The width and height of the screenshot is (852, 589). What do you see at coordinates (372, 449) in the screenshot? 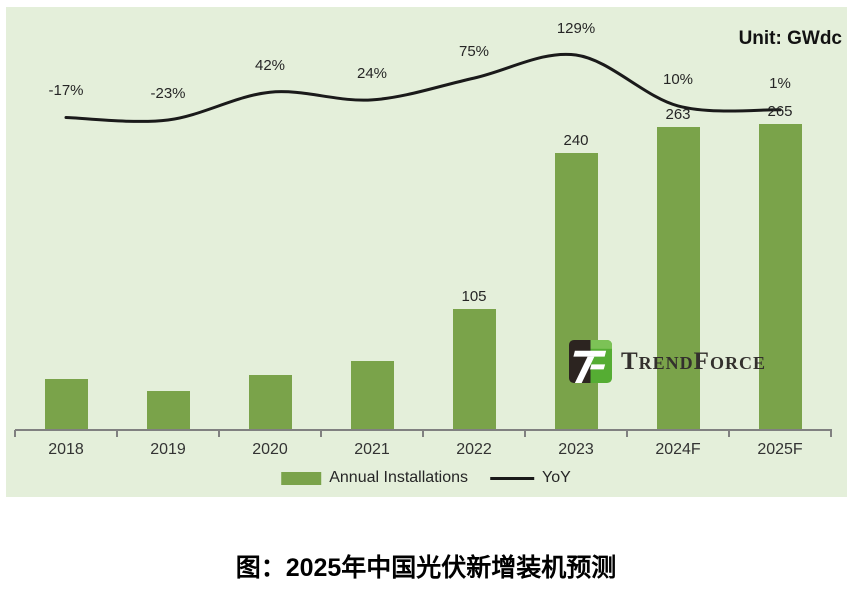
I see `x-axis-label-2021: 2021` at bounding box center [372, 449].